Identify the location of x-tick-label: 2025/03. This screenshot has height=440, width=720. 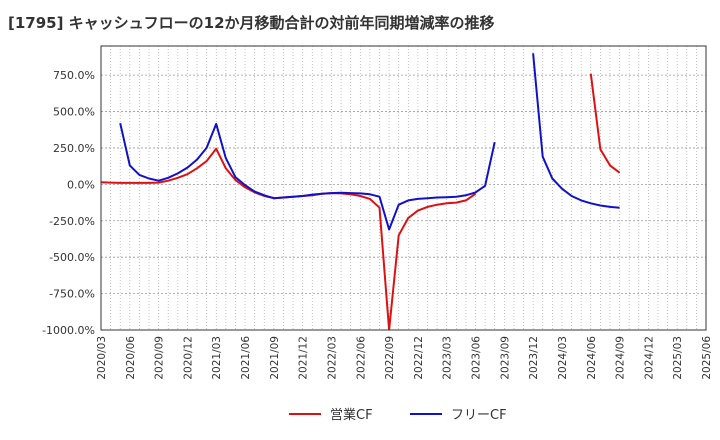
(678, 358).